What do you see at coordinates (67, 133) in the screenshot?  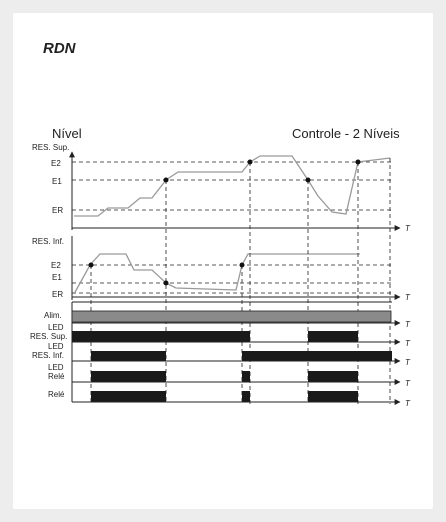 I see `nivel-label: Nível` at bounding box center [67, 133].